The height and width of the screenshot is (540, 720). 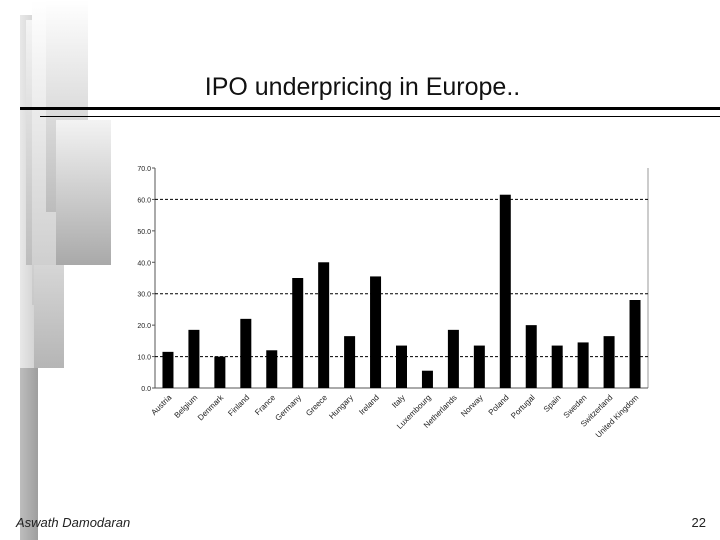 I want to click on y-tick-label: 70.0, so click(x=144, y=169).